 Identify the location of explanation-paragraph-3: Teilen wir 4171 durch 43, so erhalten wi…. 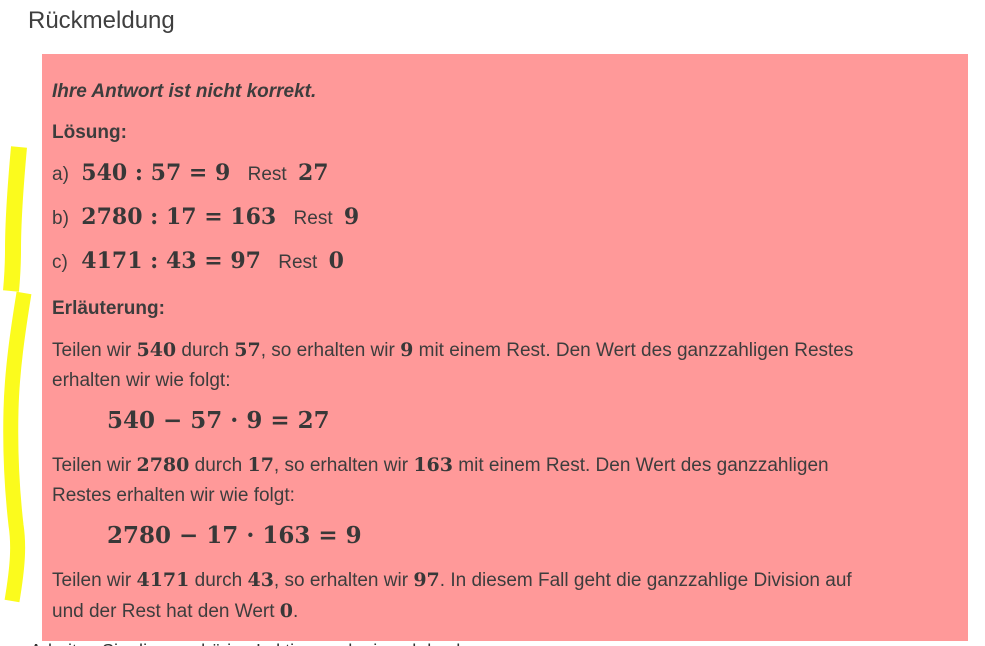
(503, 596).